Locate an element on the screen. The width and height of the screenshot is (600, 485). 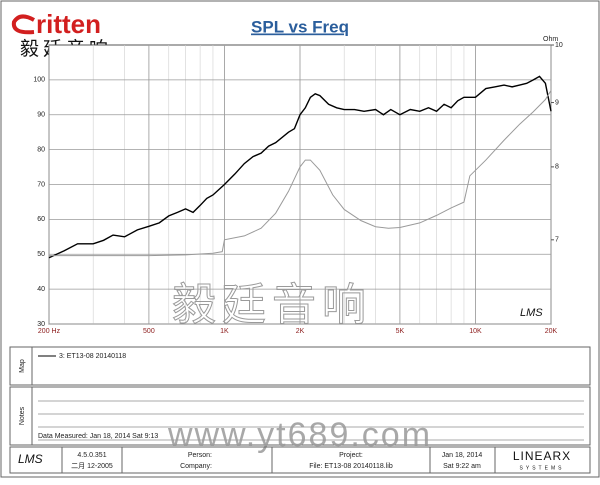
build: 二月 12-2005 is located at coordinates (92, 466).